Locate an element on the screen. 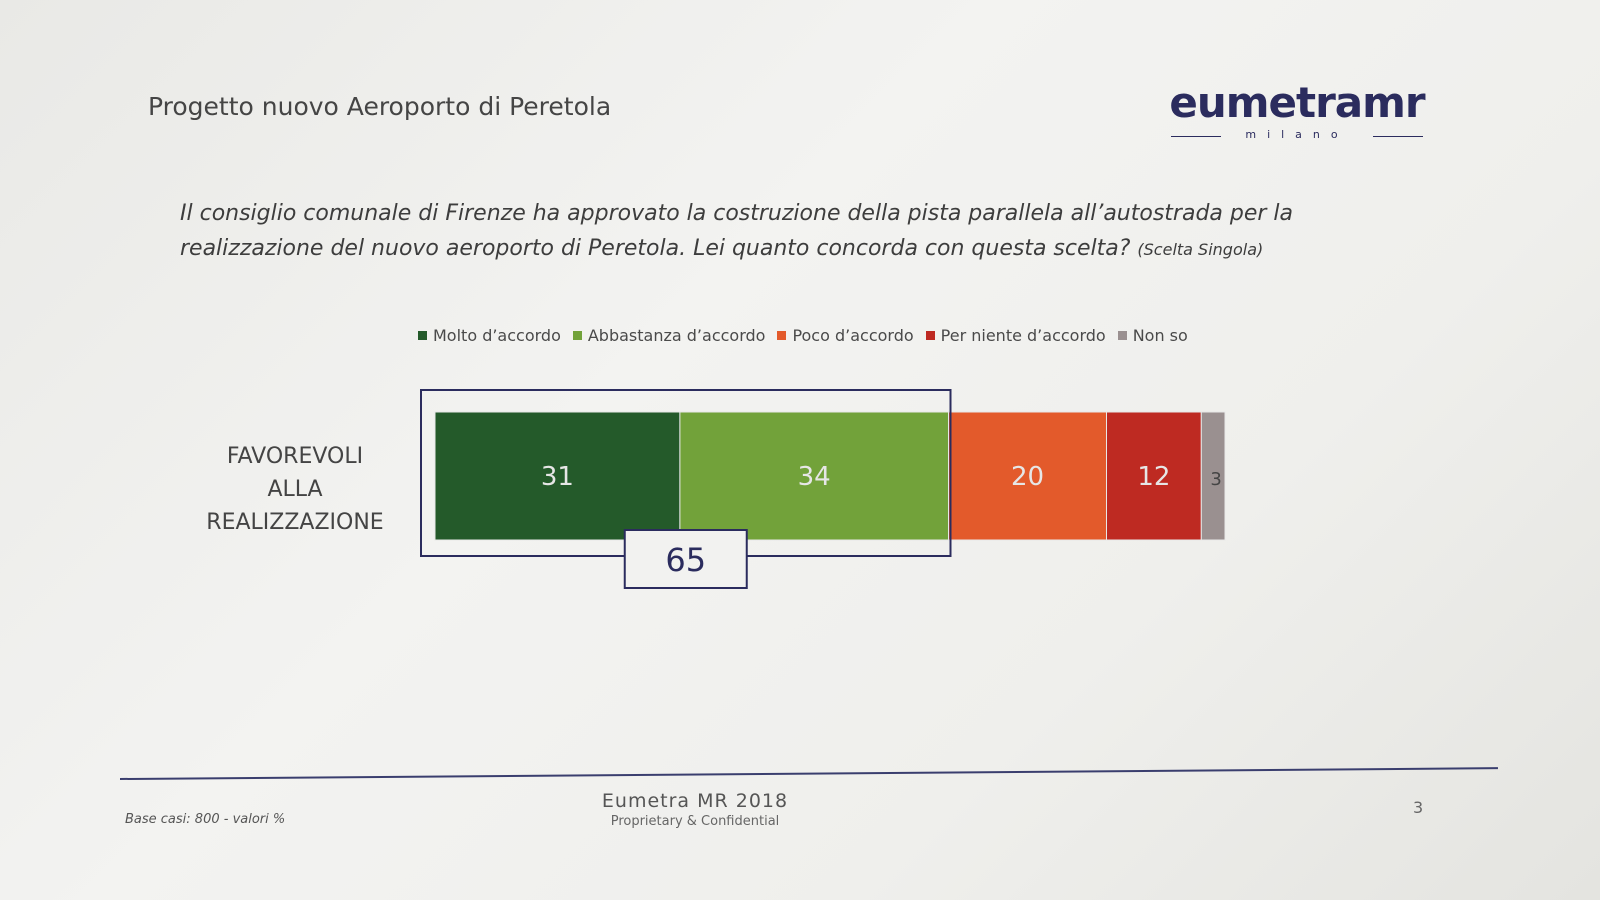 The height and width of the screenshot is (900, 1600). legend-label: Abbastanza d’accordo is located at coordinates (676, 335).